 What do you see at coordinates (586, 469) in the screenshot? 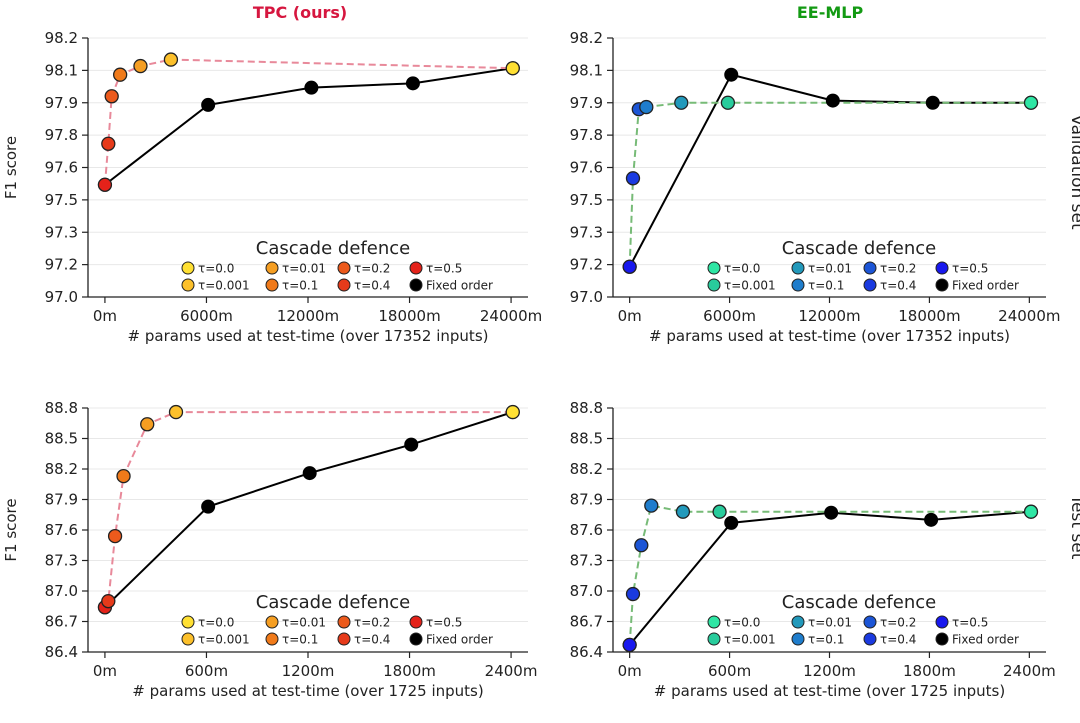
I see `y-tick-label: 88.2` at bounding box center [586, 469].